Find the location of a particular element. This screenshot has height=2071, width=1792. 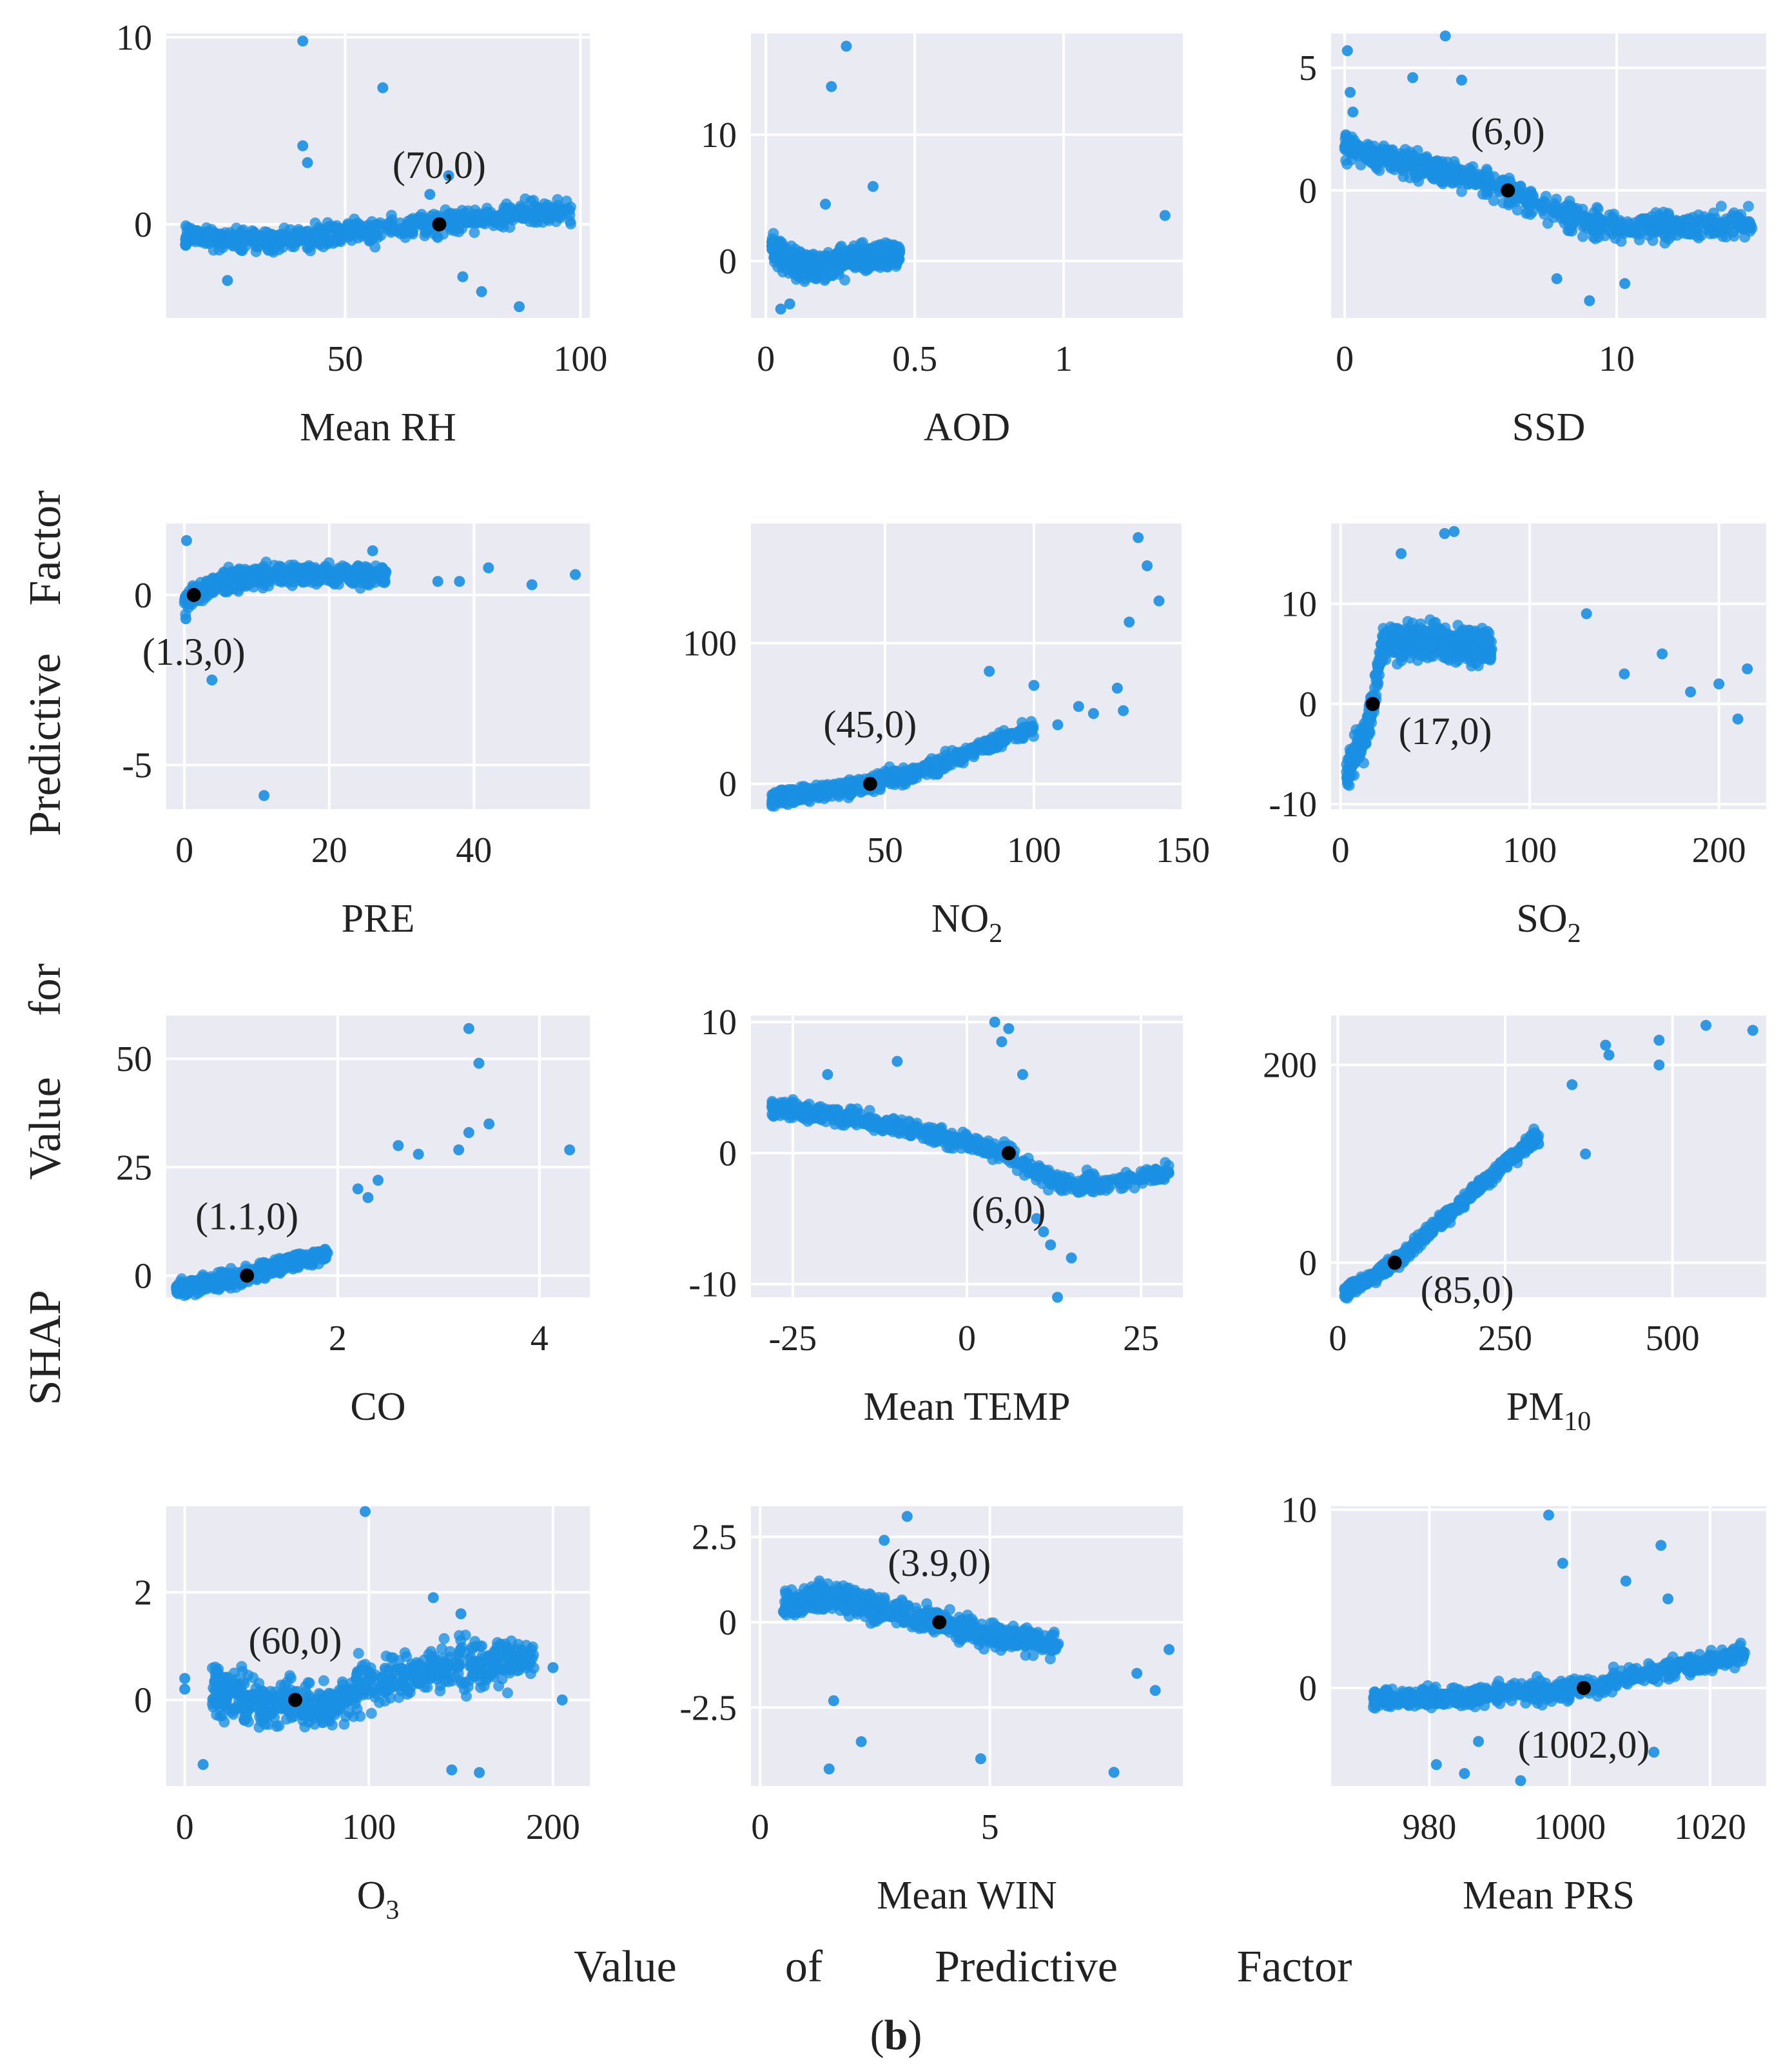

annotation-label: (6,0) is located at coordinates (1508, 131).